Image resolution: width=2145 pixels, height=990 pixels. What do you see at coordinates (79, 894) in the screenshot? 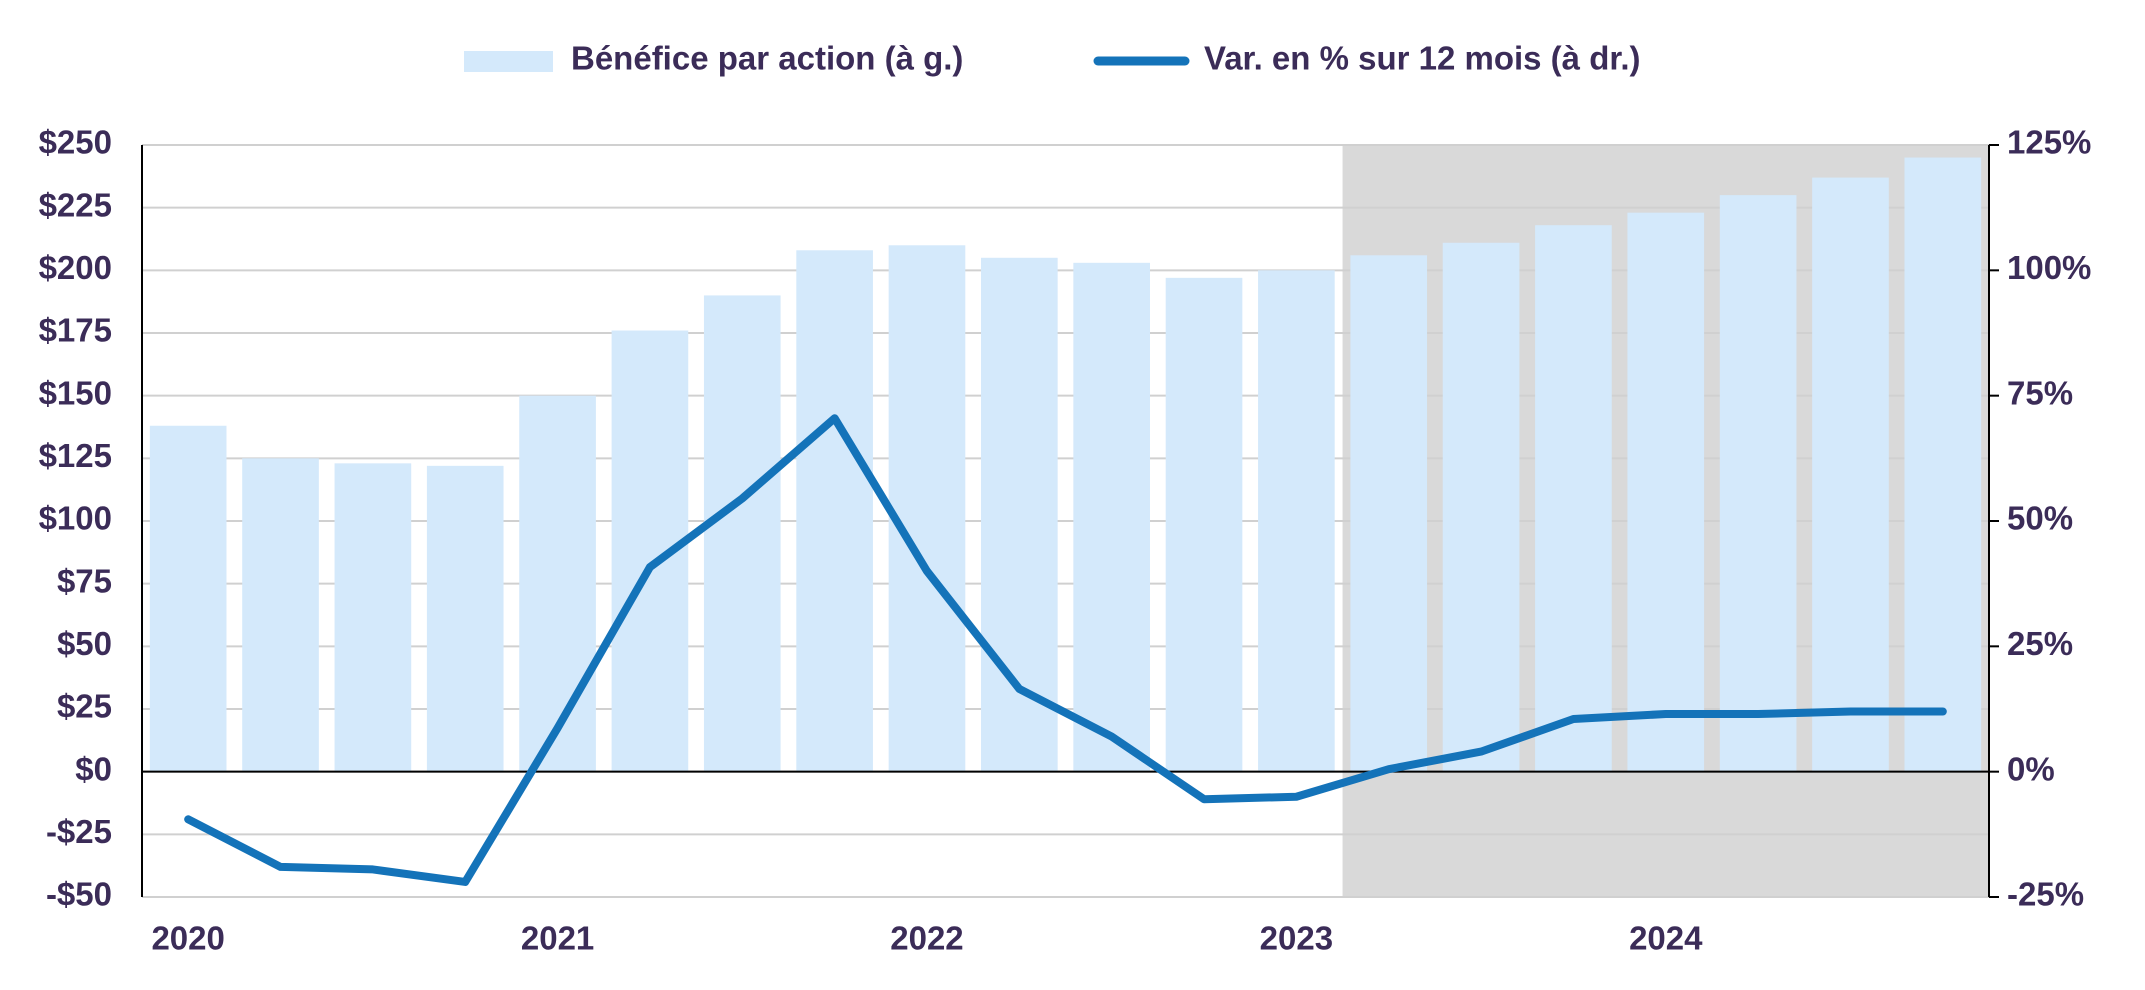
I see `y-tick-label: -$50` at bounding box center [79, 894].